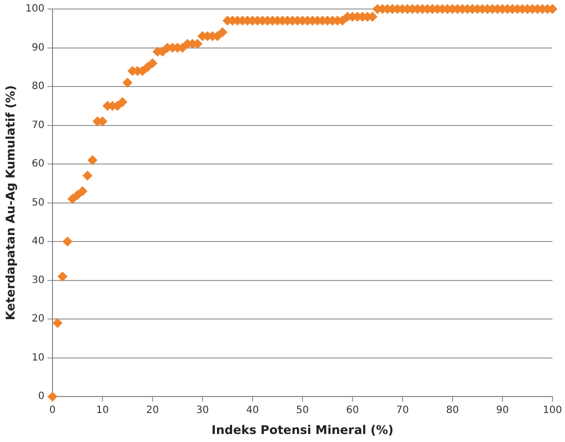 The image size is (565, 442). I want to click on y-tick-label: 80, so click(38, 86).